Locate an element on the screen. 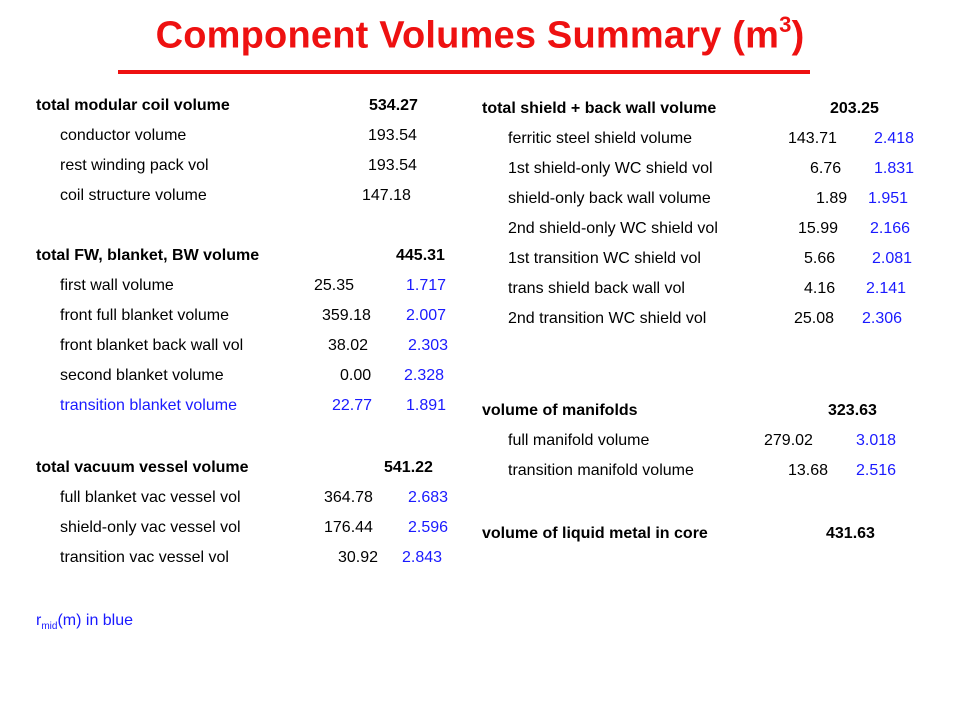 The image size is (960, 720). row-value: 445.31 is located at coordinates (420, 255).